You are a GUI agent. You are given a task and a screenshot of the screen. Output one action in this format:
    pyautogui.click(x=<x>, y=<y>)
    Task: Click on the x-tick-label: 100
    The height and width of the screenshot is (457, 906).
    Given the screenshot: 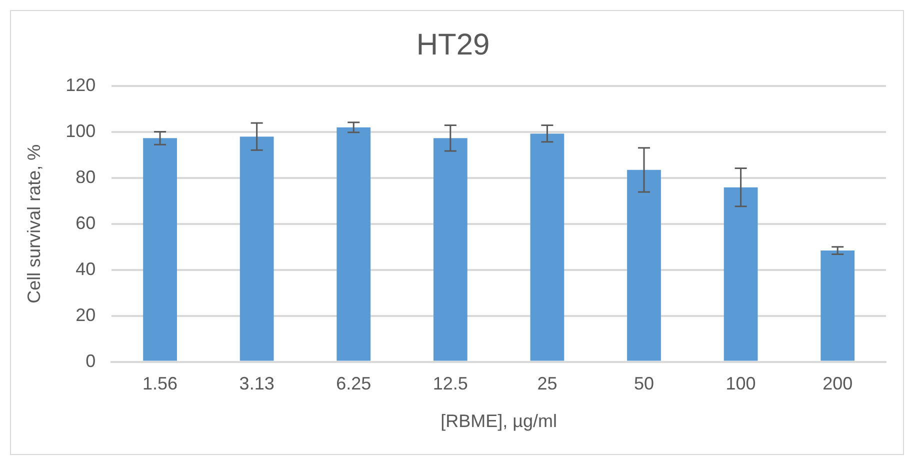 What is the action you would take?
    pyautogui.click(x=741, y=384)
    